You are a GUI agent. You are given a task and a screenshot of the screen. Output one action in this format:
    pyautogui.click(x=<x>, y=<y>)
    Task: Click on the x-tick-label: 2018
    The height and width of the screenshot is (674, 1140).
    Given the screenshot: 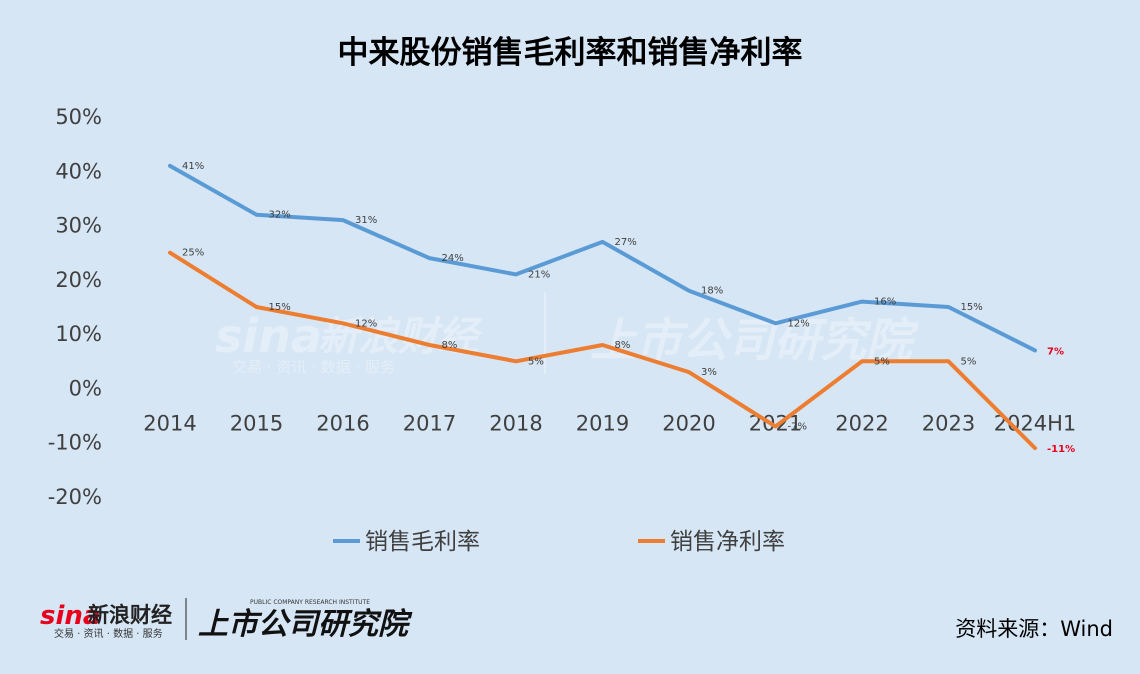 What is the action you would take?
    pyautogui.click(x=515, y=423)
    